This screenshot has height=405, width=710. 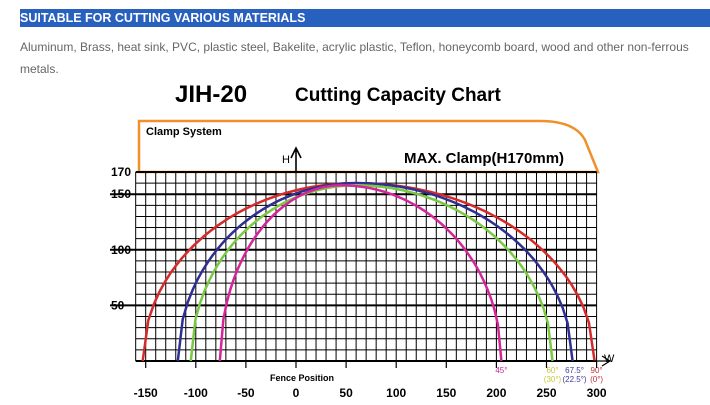 I want to click on y-axis-letter: H, so click(x=286, y=160).